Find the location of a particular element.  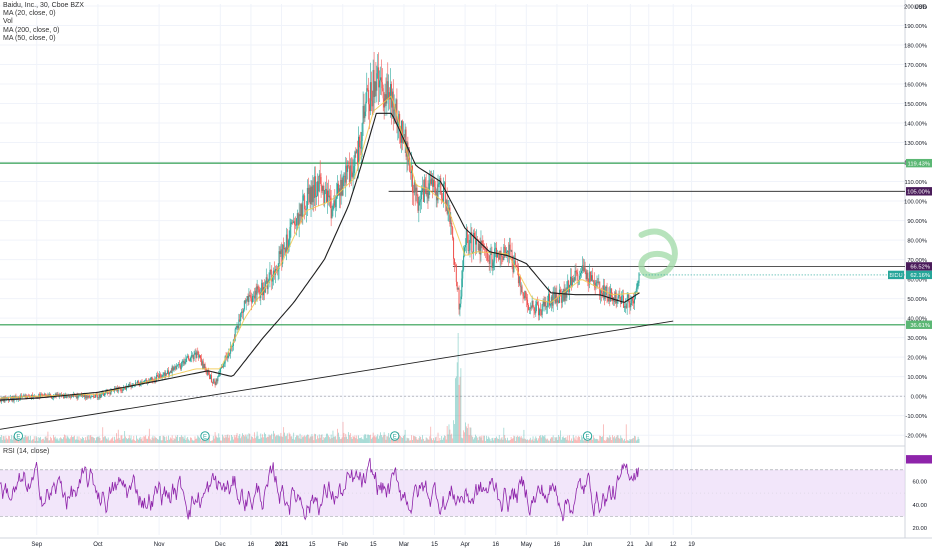

price-axis-tick: 160.00% is located at coordinates (915, 85).